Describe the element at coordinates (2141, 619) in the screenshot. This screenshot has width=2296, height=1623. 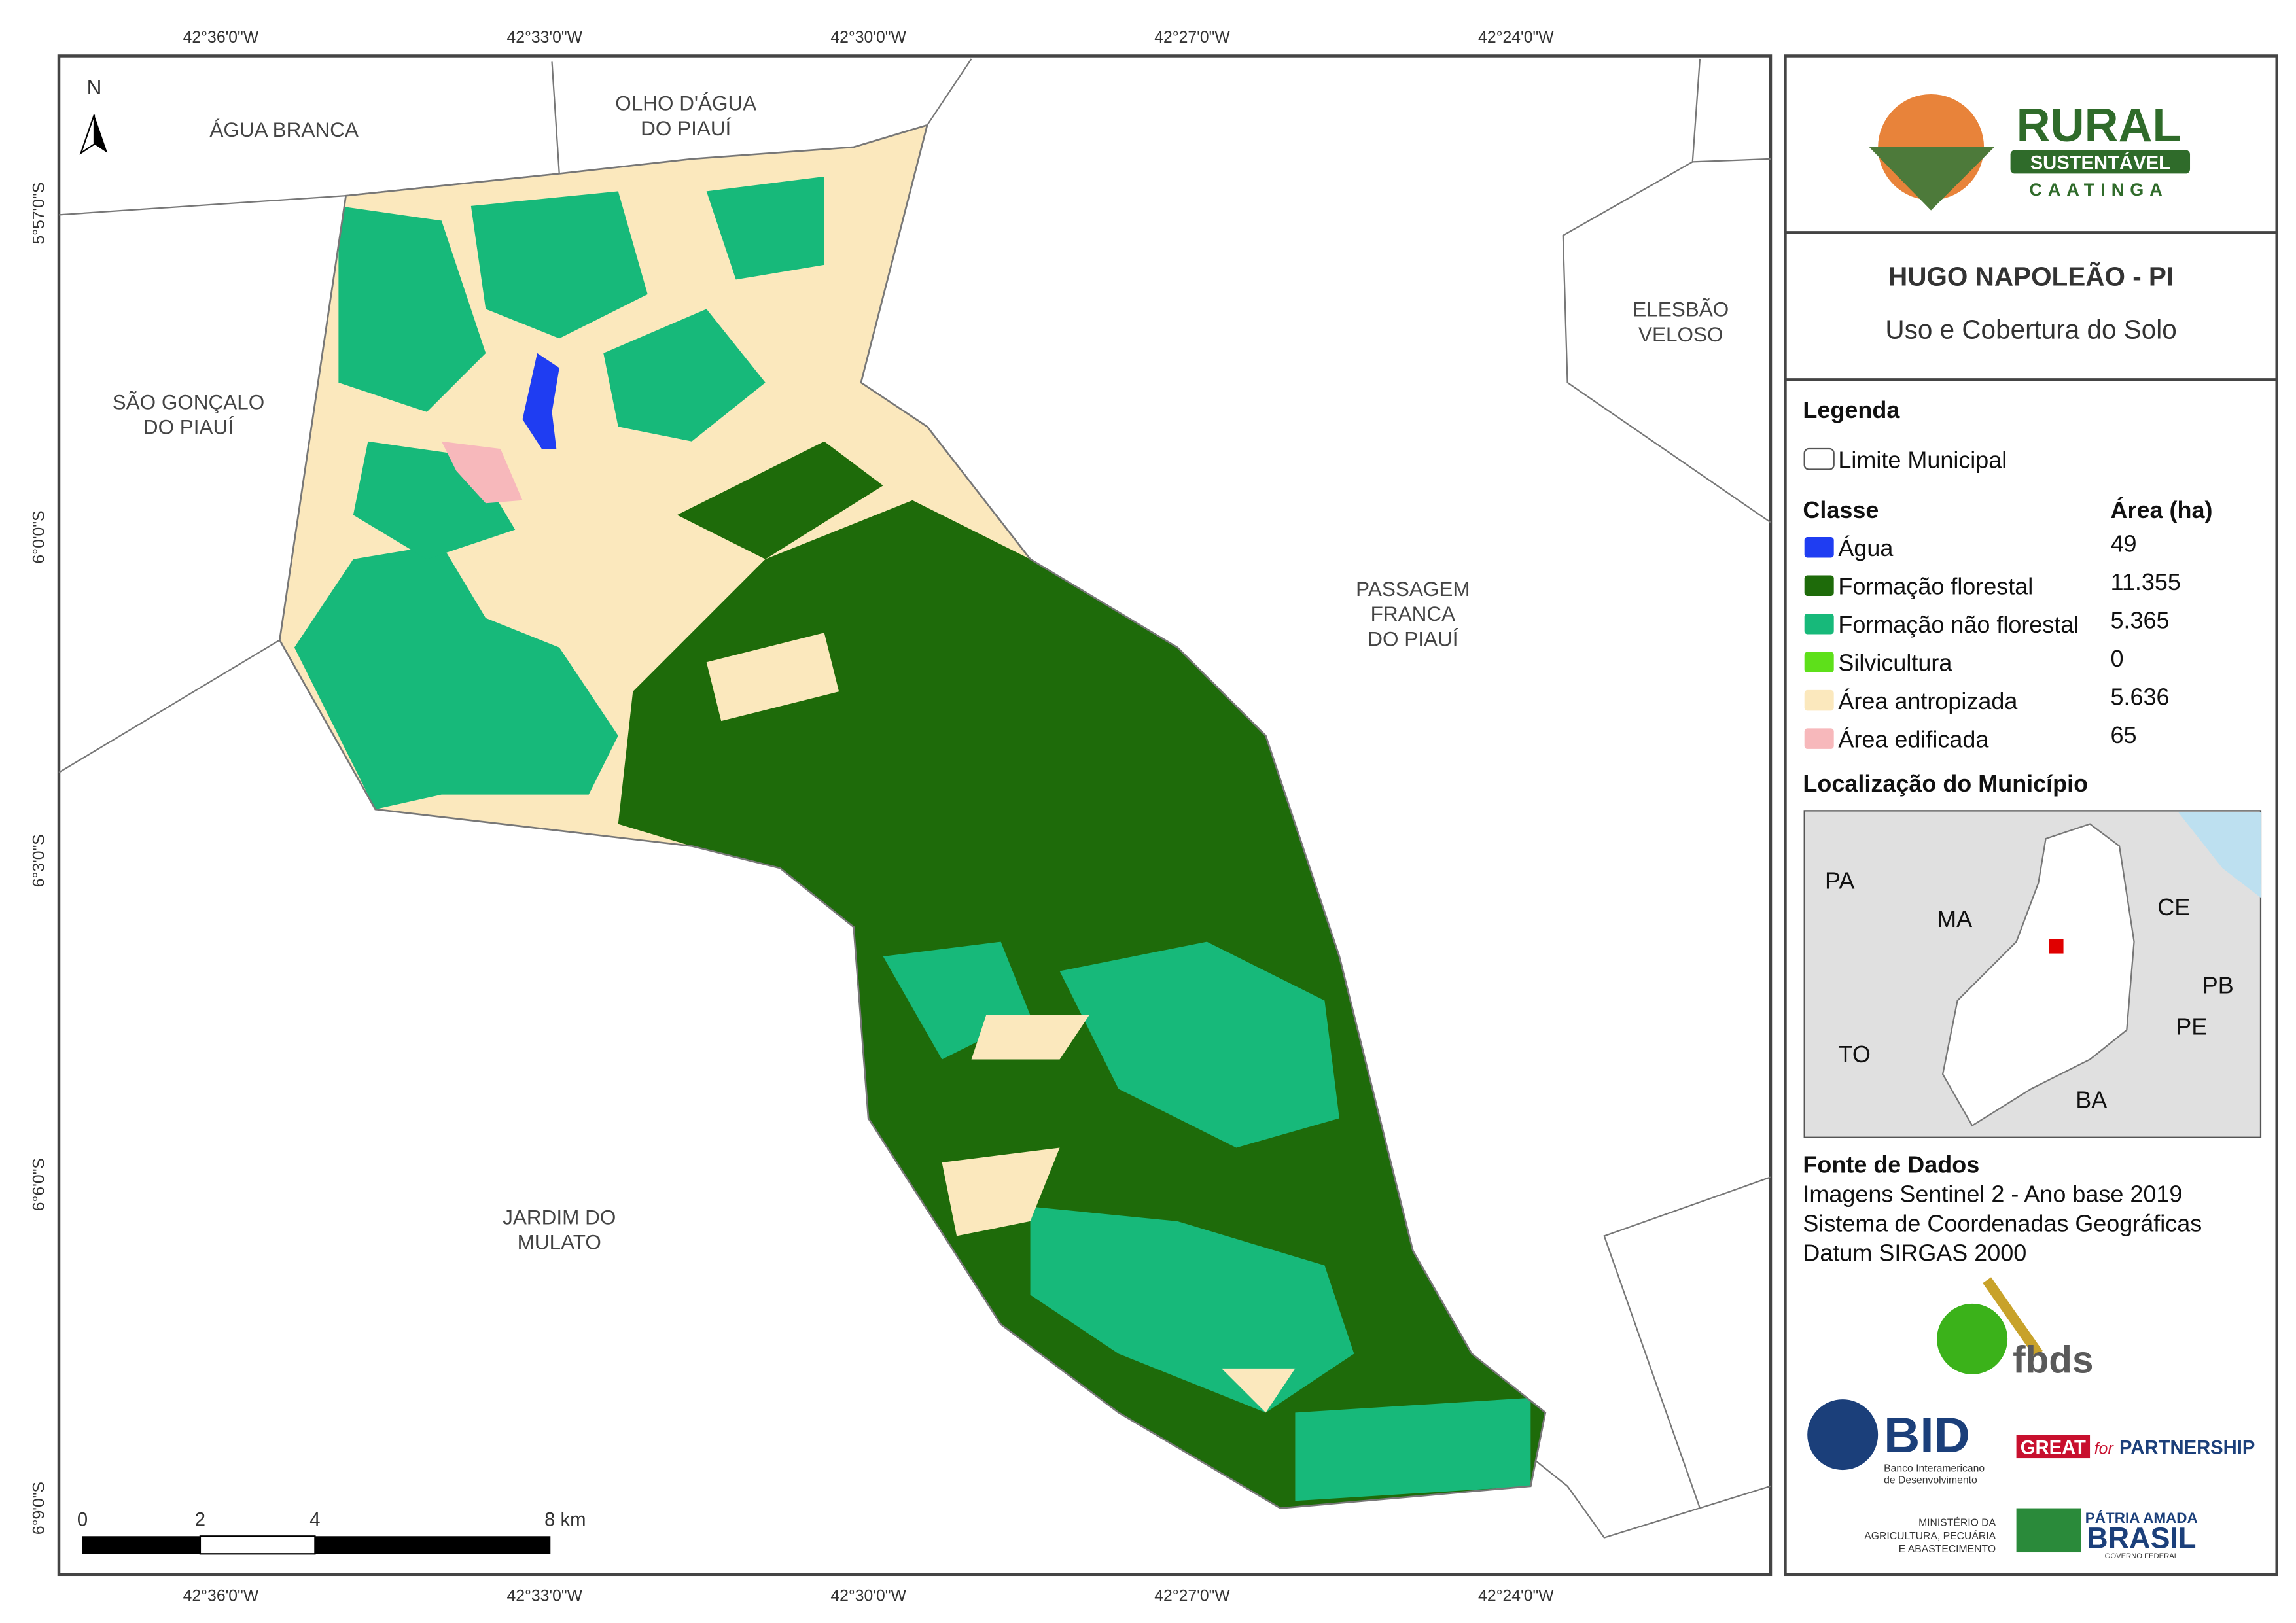
I see `class-area: 5.365` at that location.